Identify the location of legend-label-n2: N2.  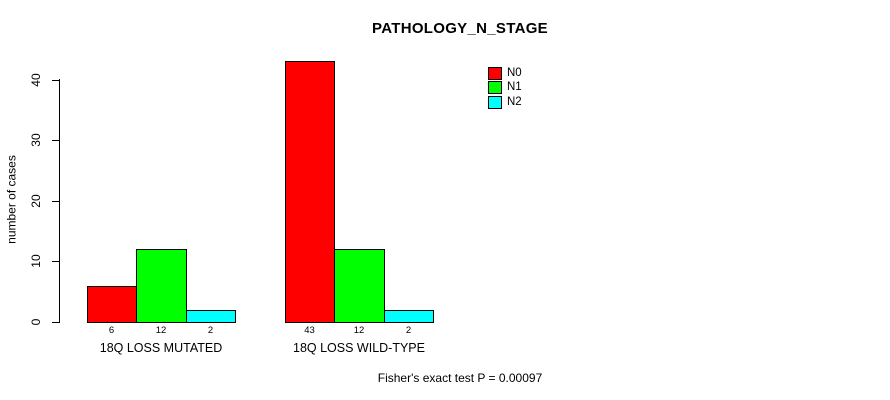
(514, 101).